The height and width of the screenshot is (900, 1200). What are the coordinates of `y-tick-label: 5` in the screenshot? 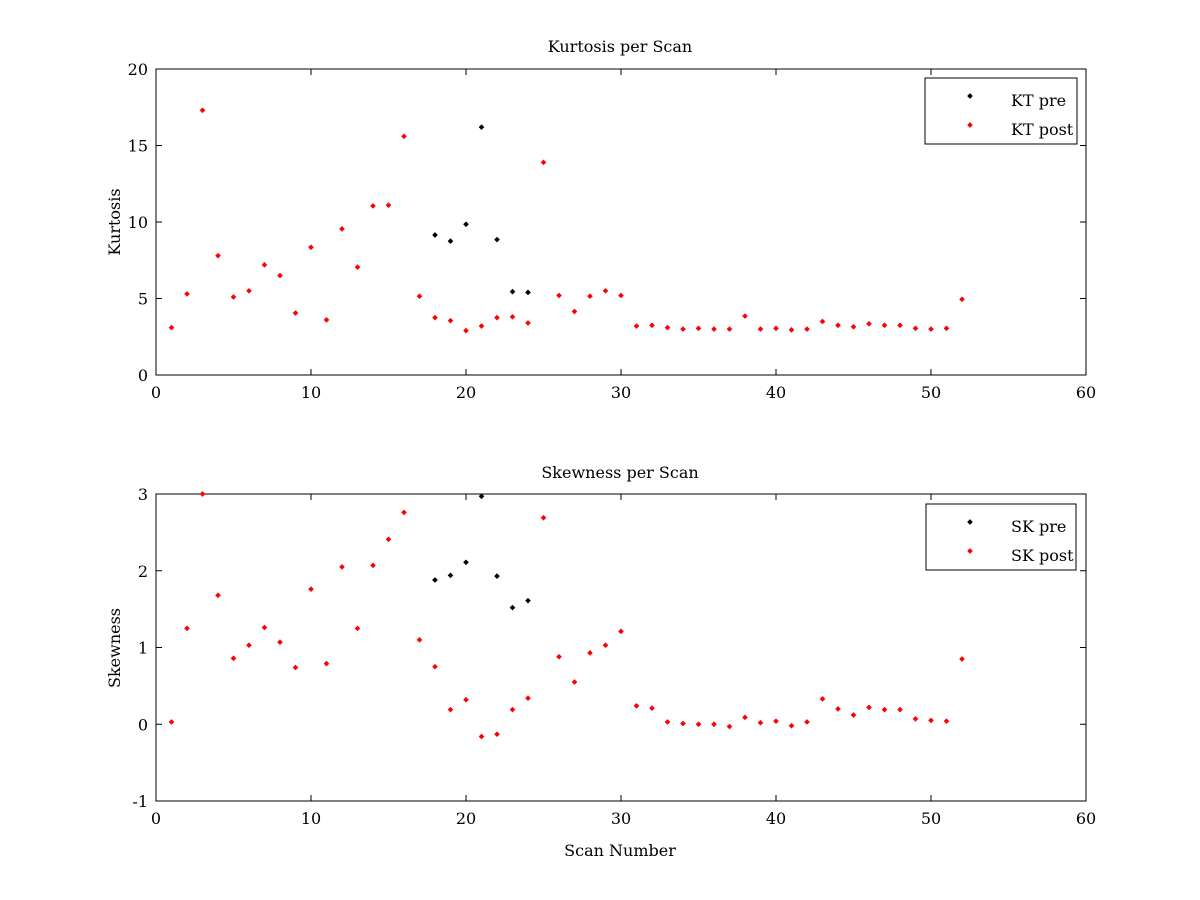 It's located at (143, 299).